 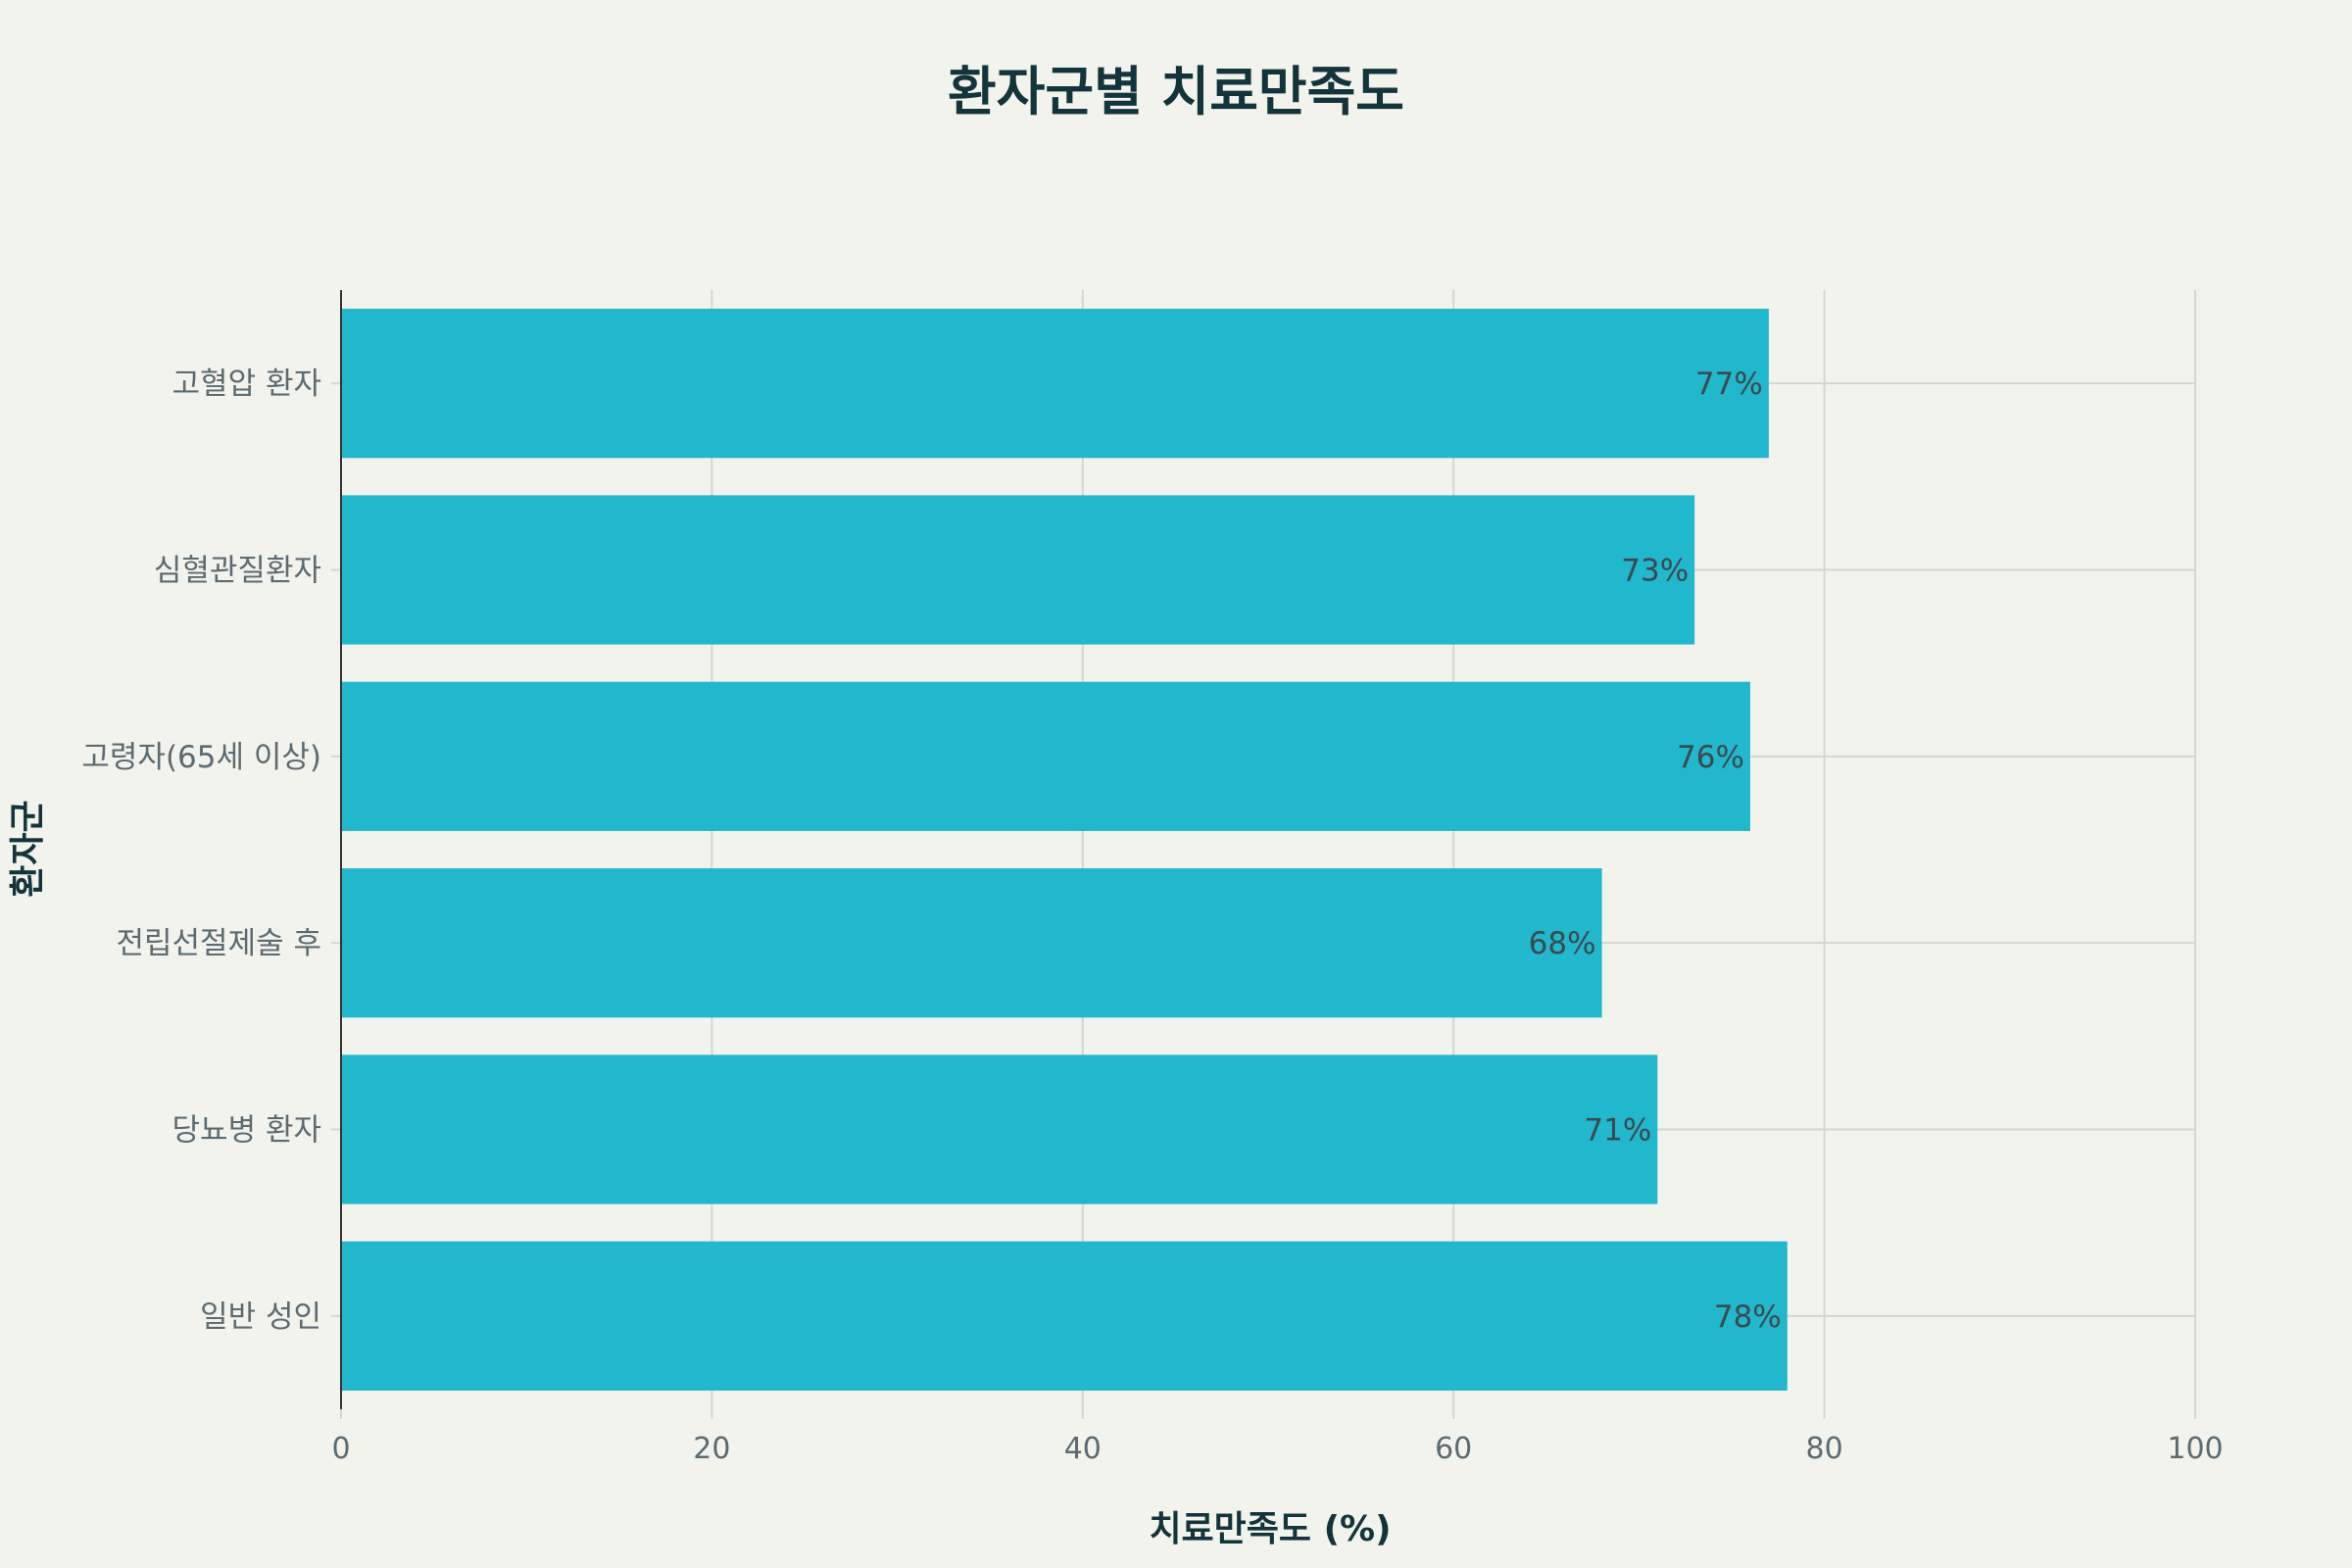 What do you see at coordinates (1176, 91) in the screenshot?
I see `chart-title: 환자군별 치료만족도` at bounding box center [1176, 91].